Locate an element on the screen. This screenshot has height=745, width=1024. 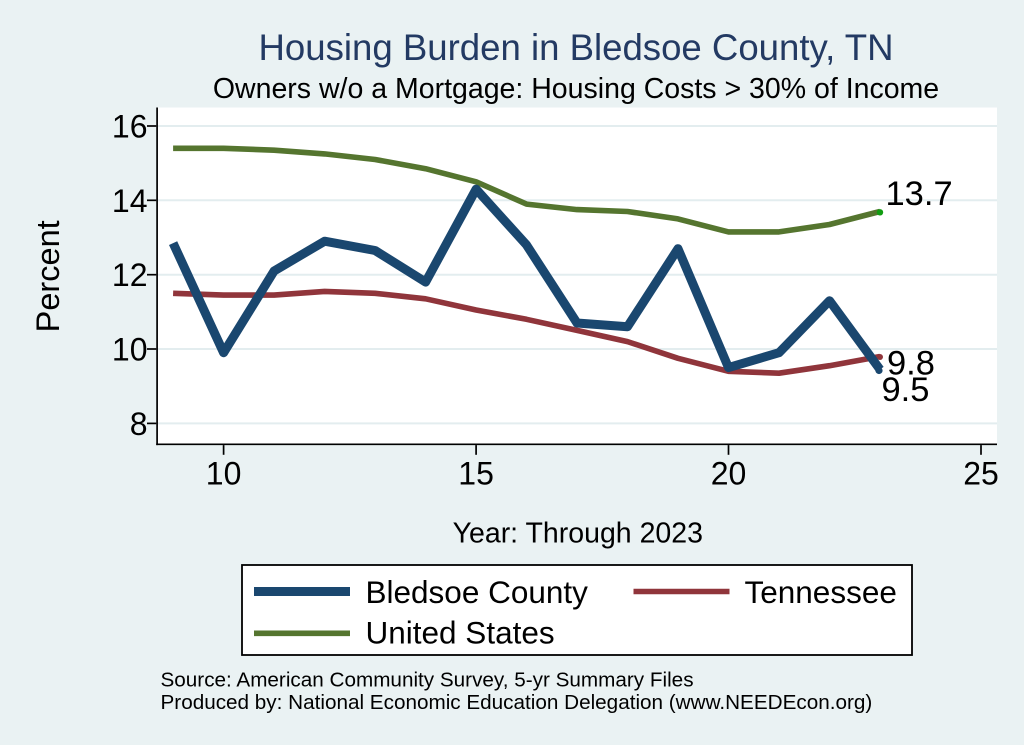
svg-text: Bledsoe County is located at coordinates (477, 592).